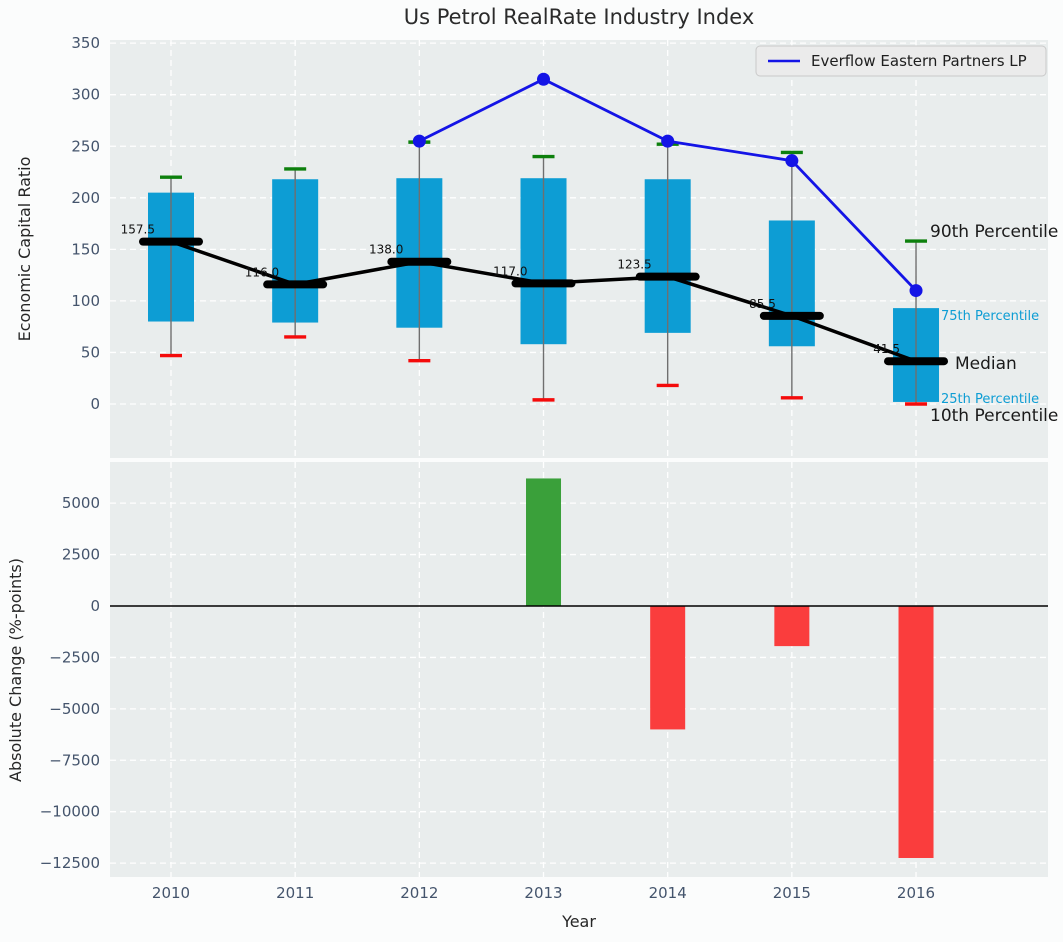 This screenshot has width=1063, height=942. Describe the element at coordinates (919, 61) in the screenshot. I see `legend-label: Everflow Eastern Partners LP` at that location.